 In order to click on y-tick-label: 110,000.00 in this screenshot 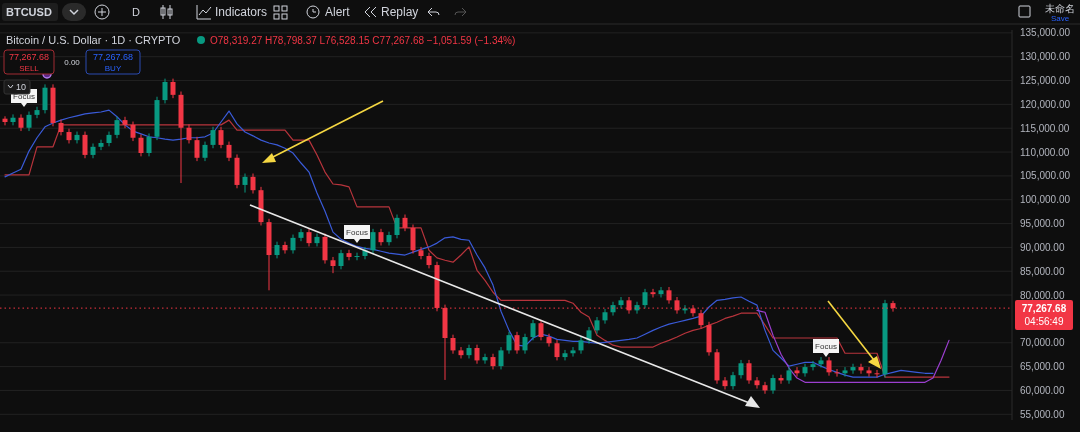, I will do `click(1045, 152)`.